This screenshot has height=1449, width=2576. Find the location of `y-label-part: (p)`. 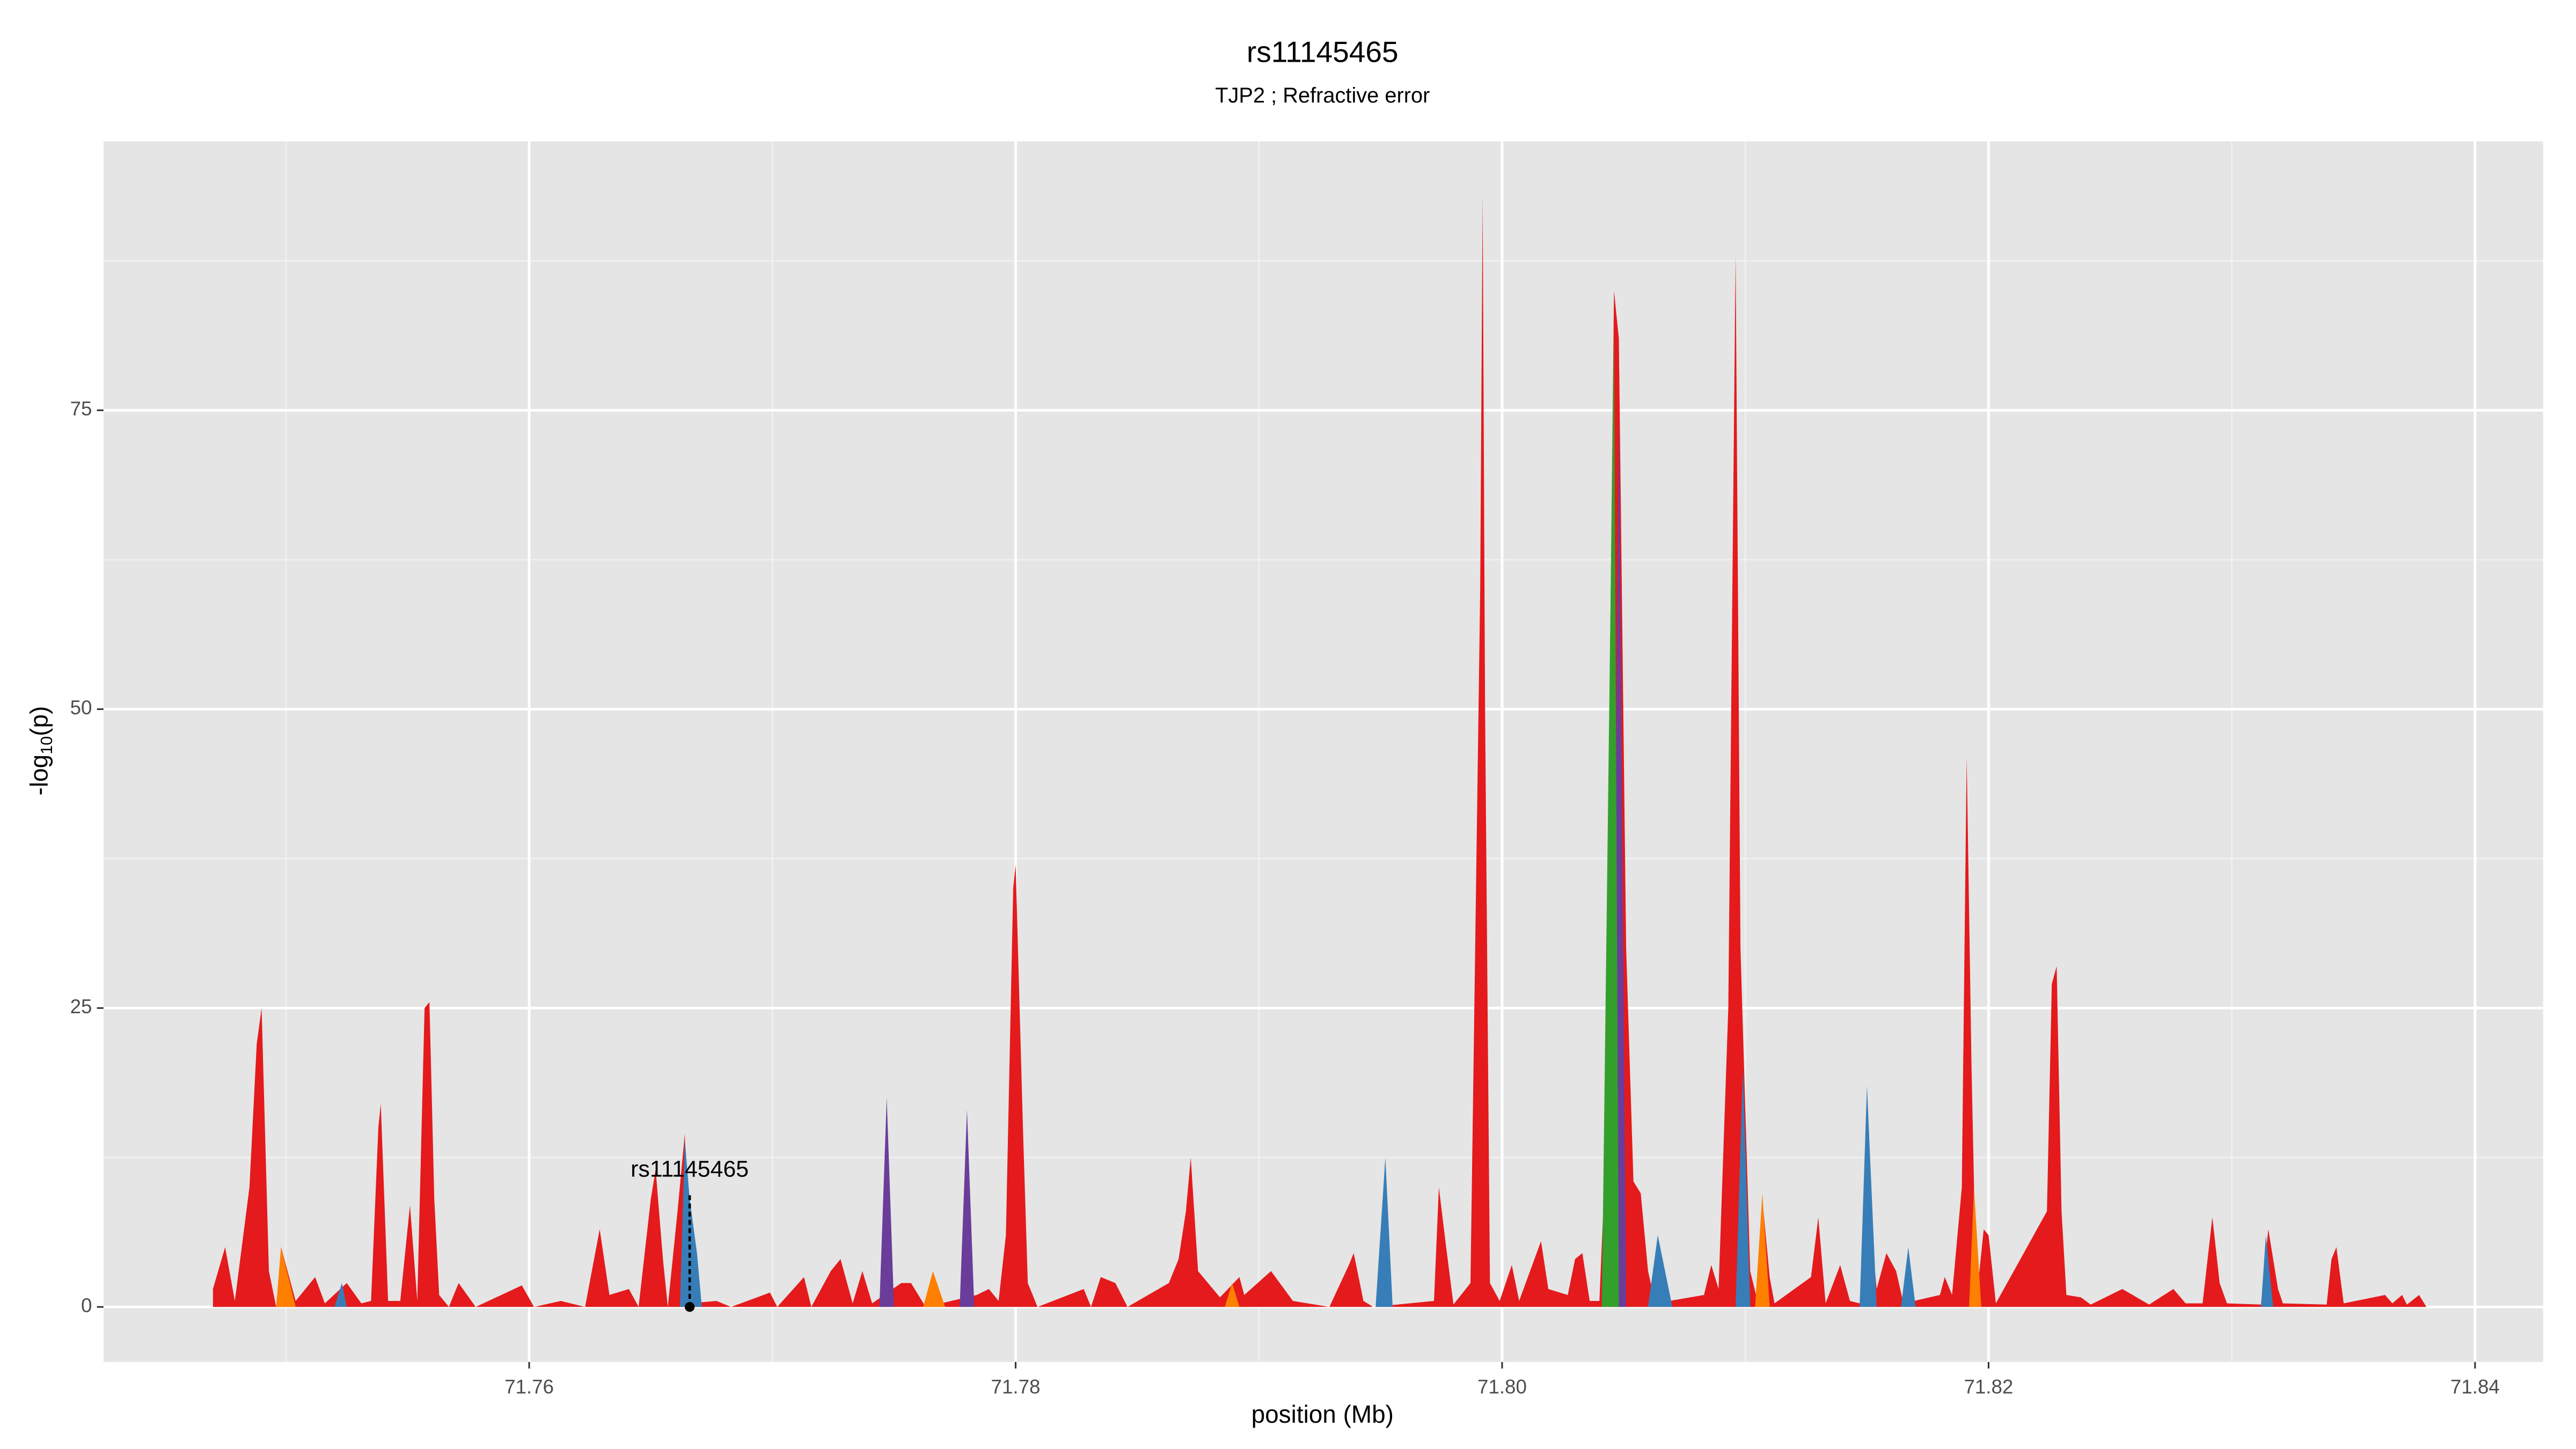

y-label-part: (p) is located at coordinates (39, 721).